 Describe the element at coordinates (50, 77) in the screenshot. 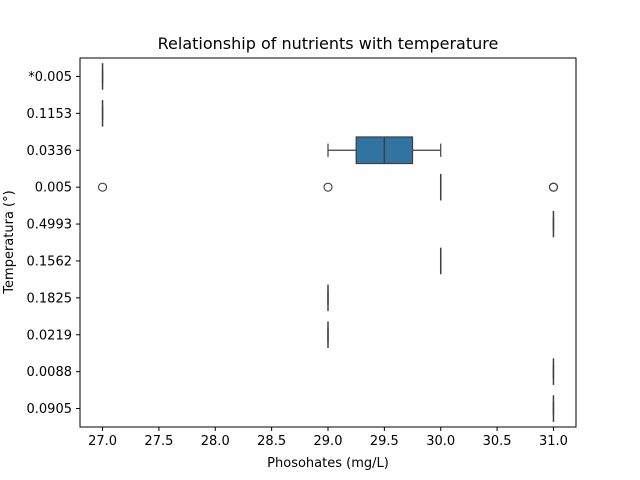

I see `y-tick-label: *0.005` at that location.